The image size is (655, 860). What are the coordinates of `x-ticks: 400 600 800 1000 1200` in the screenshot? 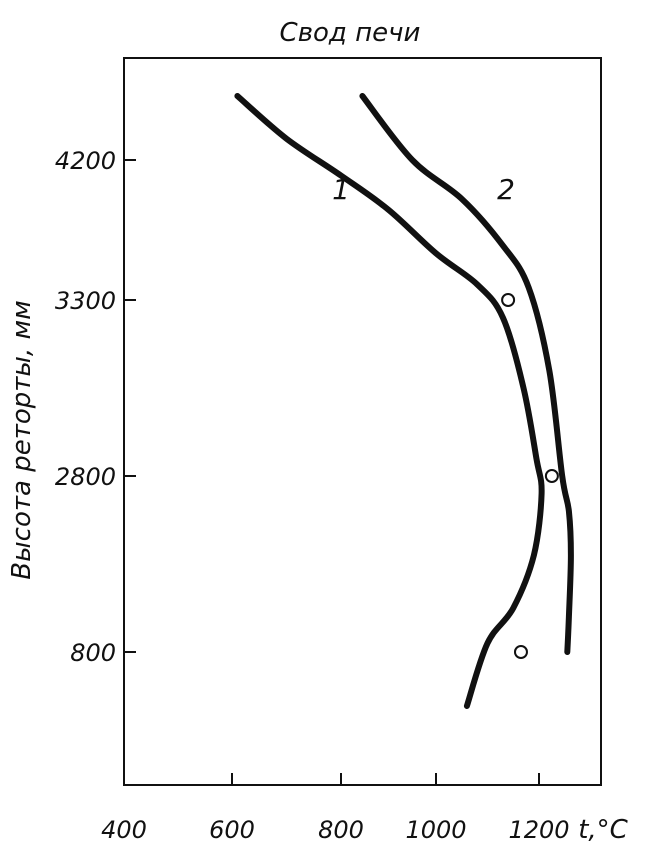 It's located at (335, 808).